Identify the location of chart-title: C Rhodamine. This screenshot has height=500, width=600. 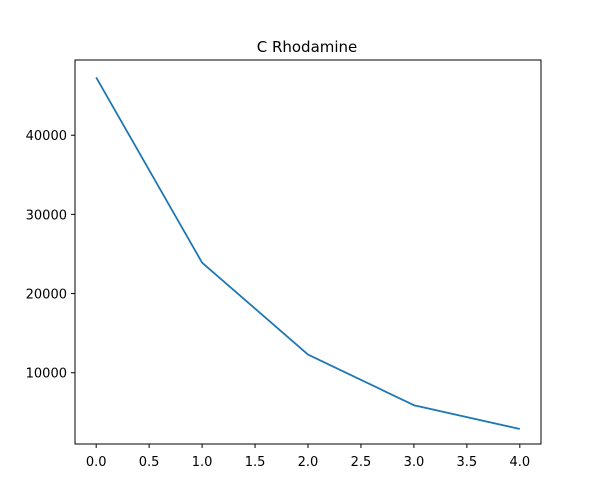
(307, 47).